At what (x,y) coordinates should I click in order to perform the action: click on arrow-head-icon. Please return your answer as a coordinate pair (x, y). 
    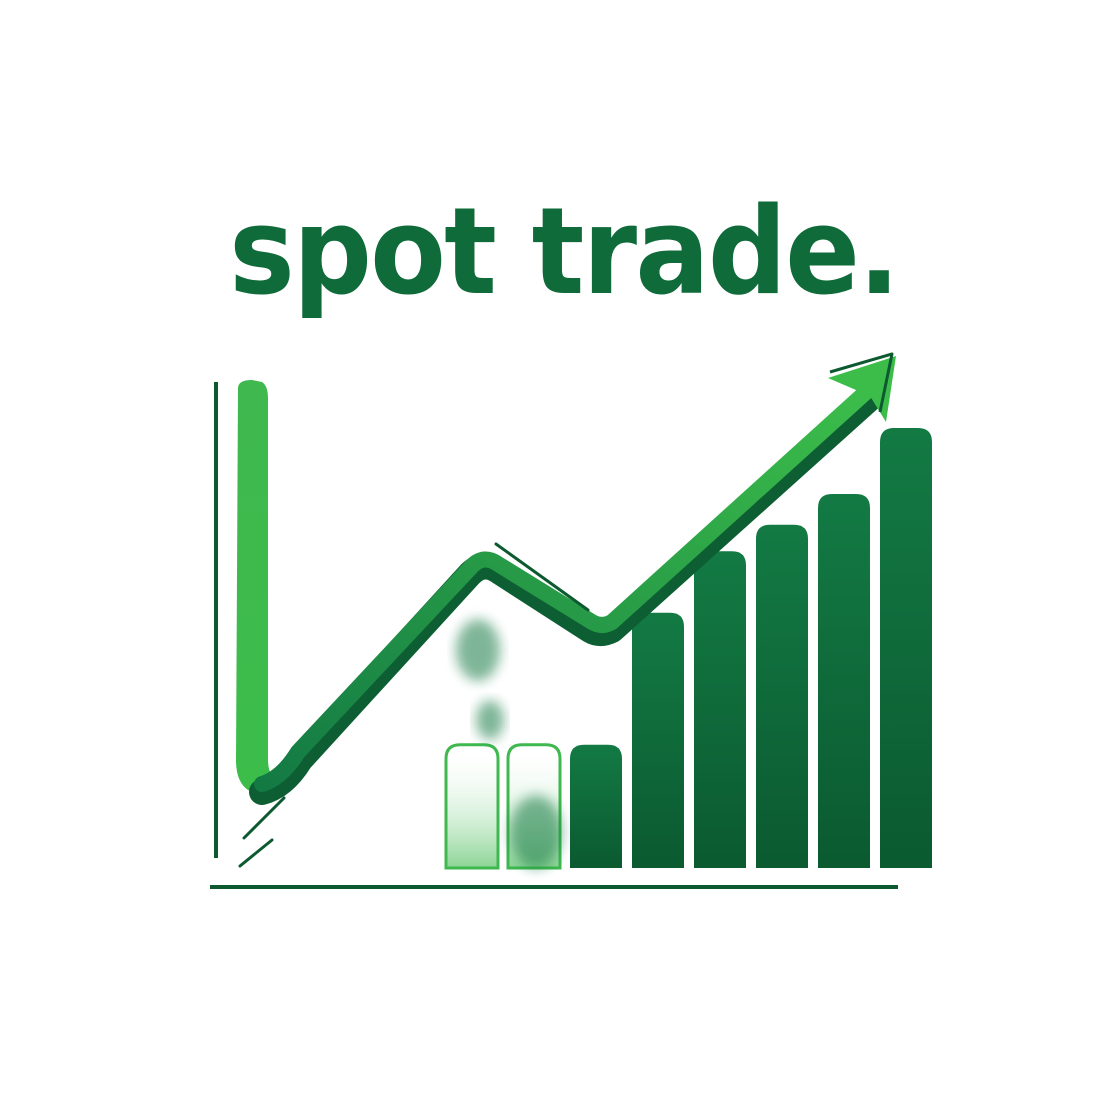
    Looking at the image, I should click on (862, 389).